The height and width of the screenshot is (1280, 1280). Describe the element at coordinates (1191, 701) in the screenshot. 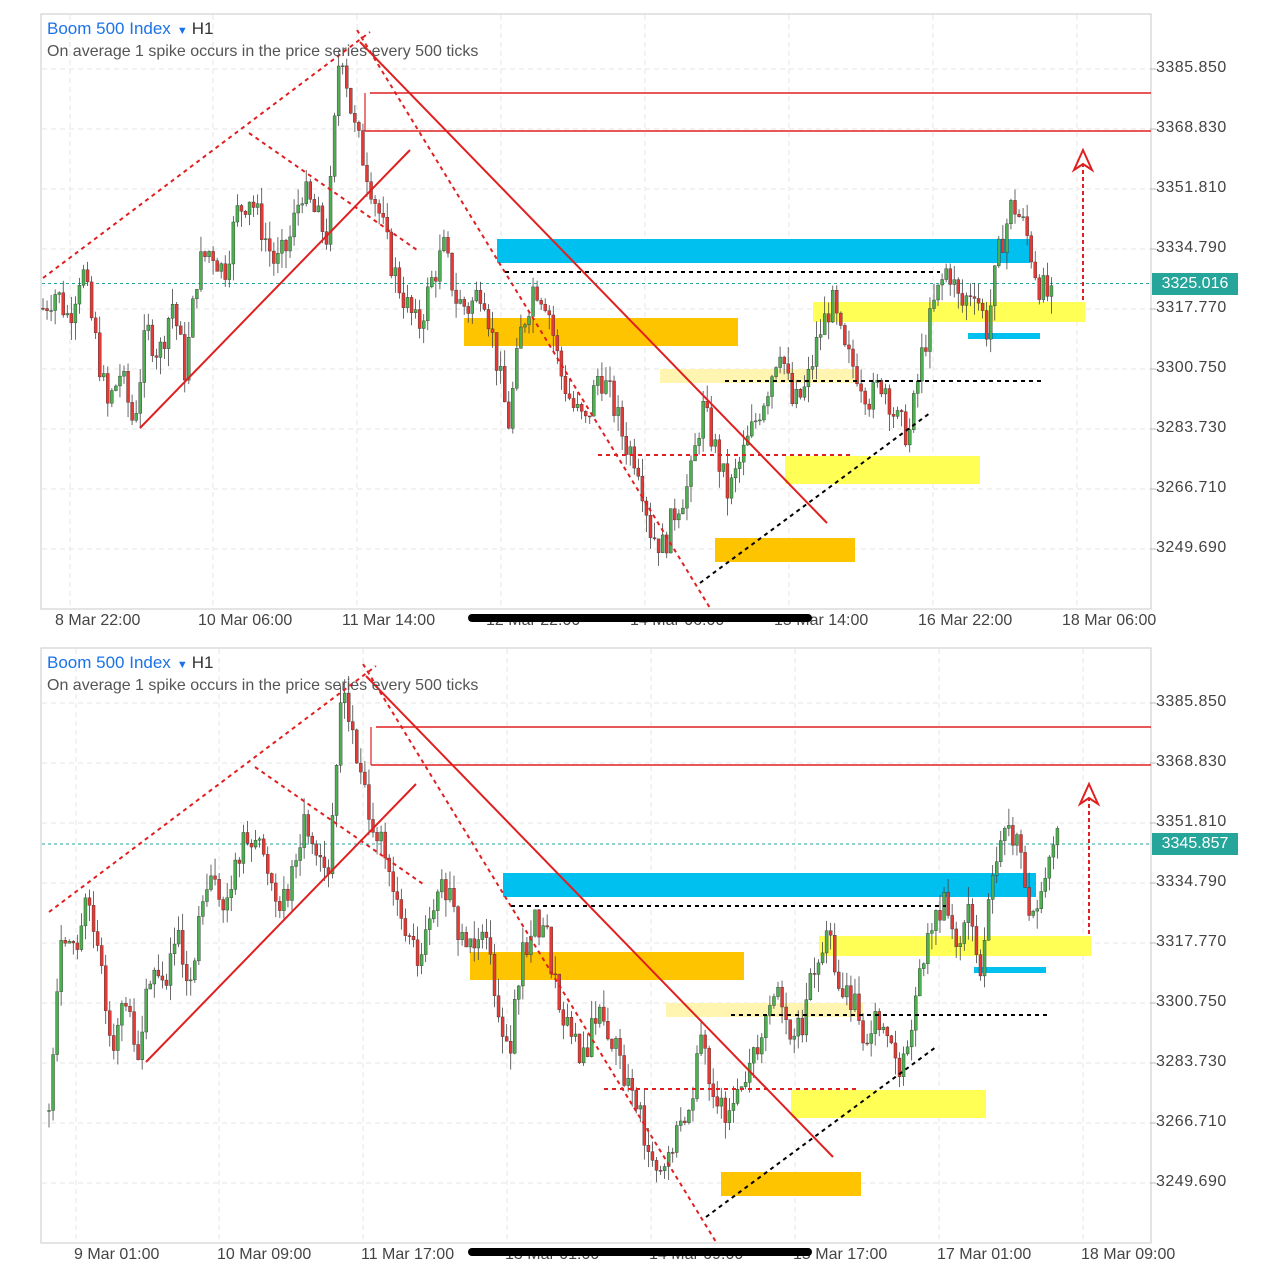

I see `y-tick-label: 3385.850` at that location.